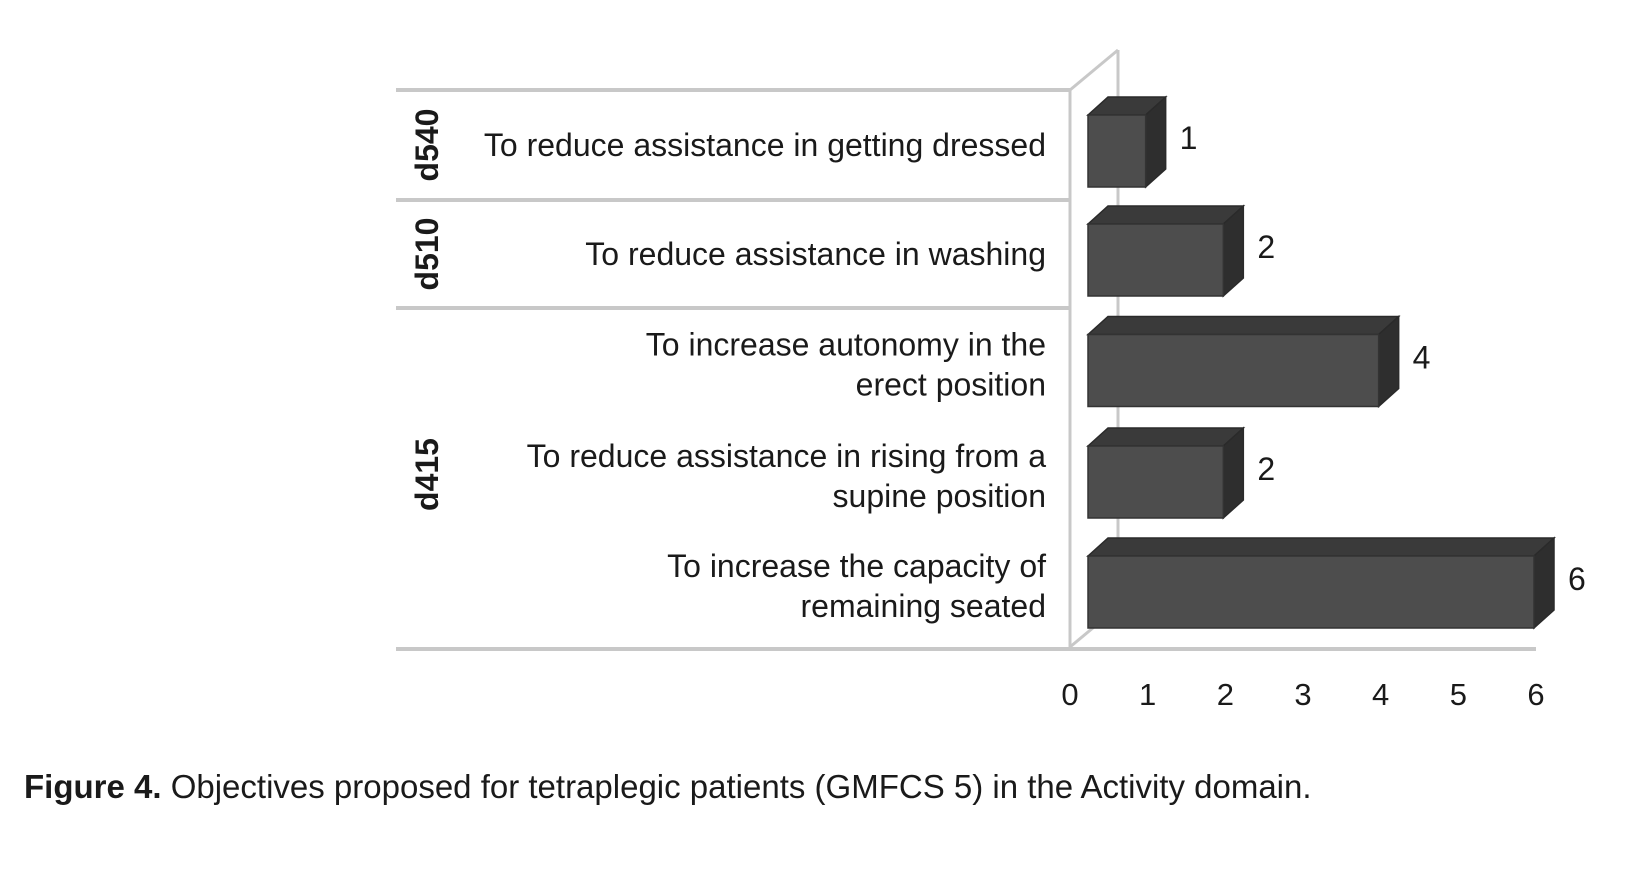 The height and width of the screenshot is (872, 1632). I want to click on x-axis-ticks: 0 1 2 3 4 5 6, so click(1302, 694).